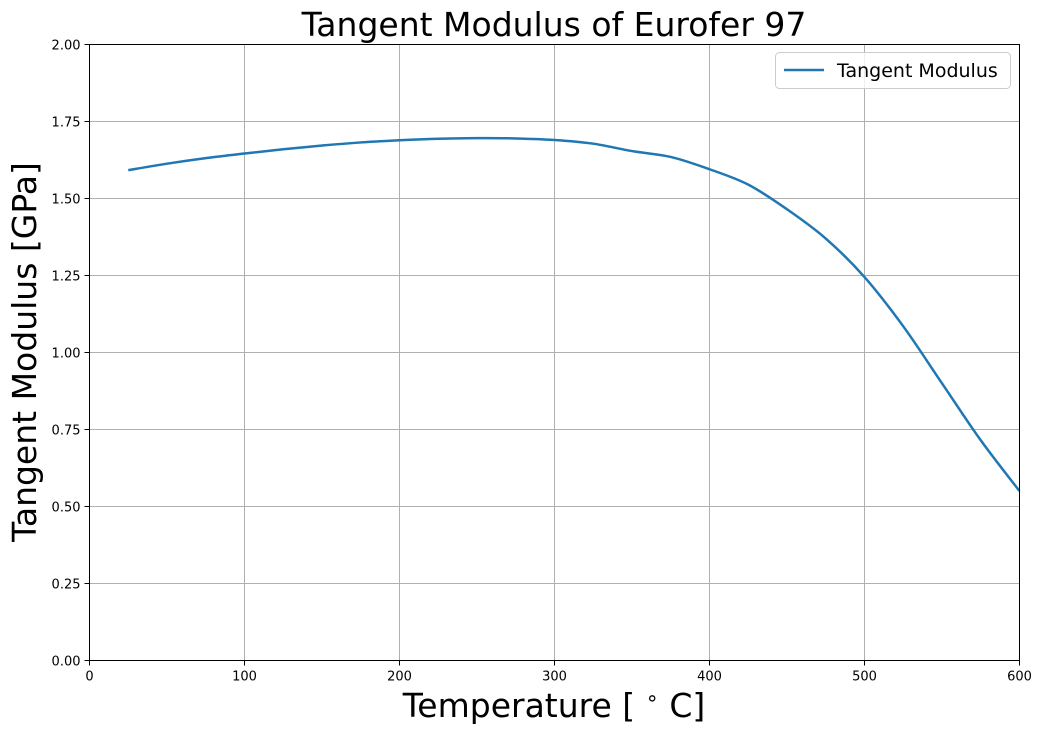  Describe the element at coordinates (917, 71) in the screenshot. I see `legend-label: Tangent Modulus` at that location.